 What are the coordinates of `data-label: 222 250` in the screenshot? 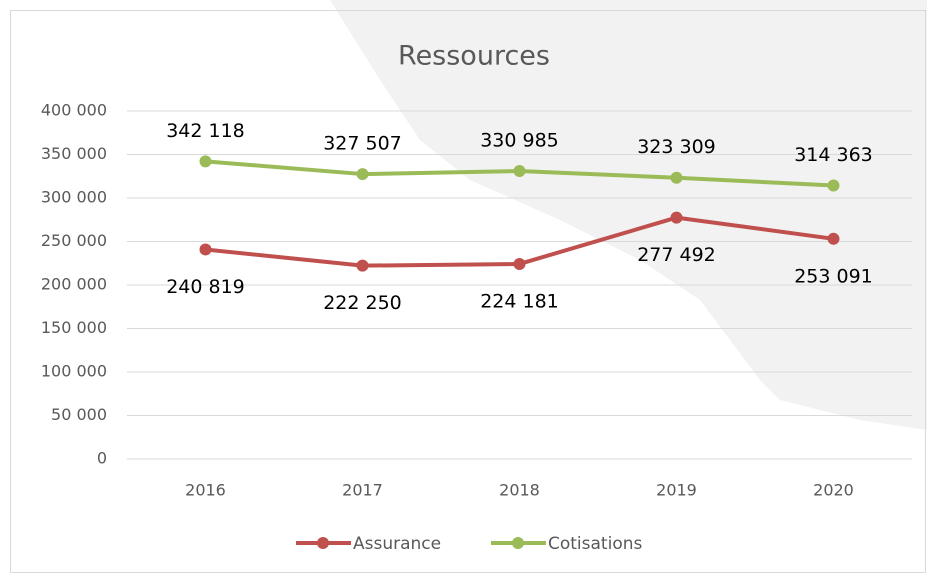 It's located at (362, 303).